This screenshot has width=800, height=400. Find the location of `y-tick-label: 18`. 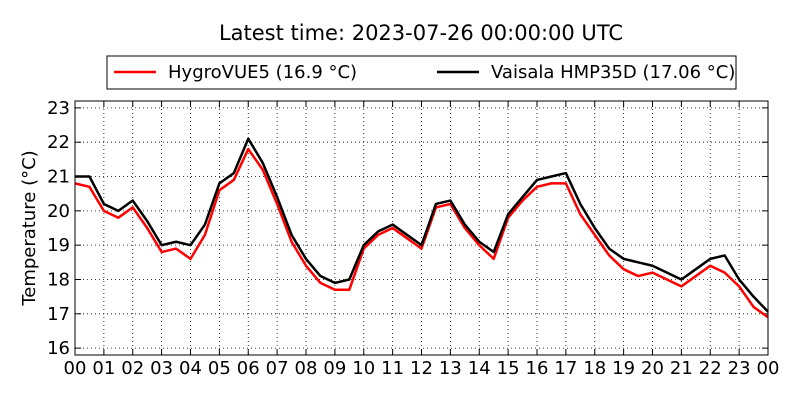

y-tick-label: 18 is located at coordinates (58, 279).